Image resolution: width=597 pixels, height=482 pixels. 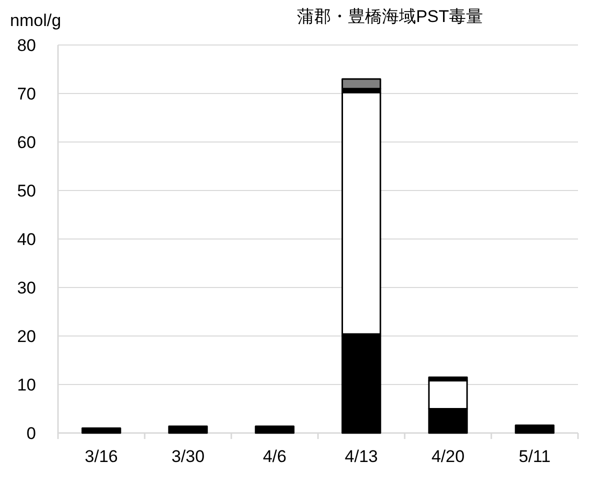 I want to click on chart-title: 蒲郡・豊橋海域PST毒量, so click(x=390, y=16).